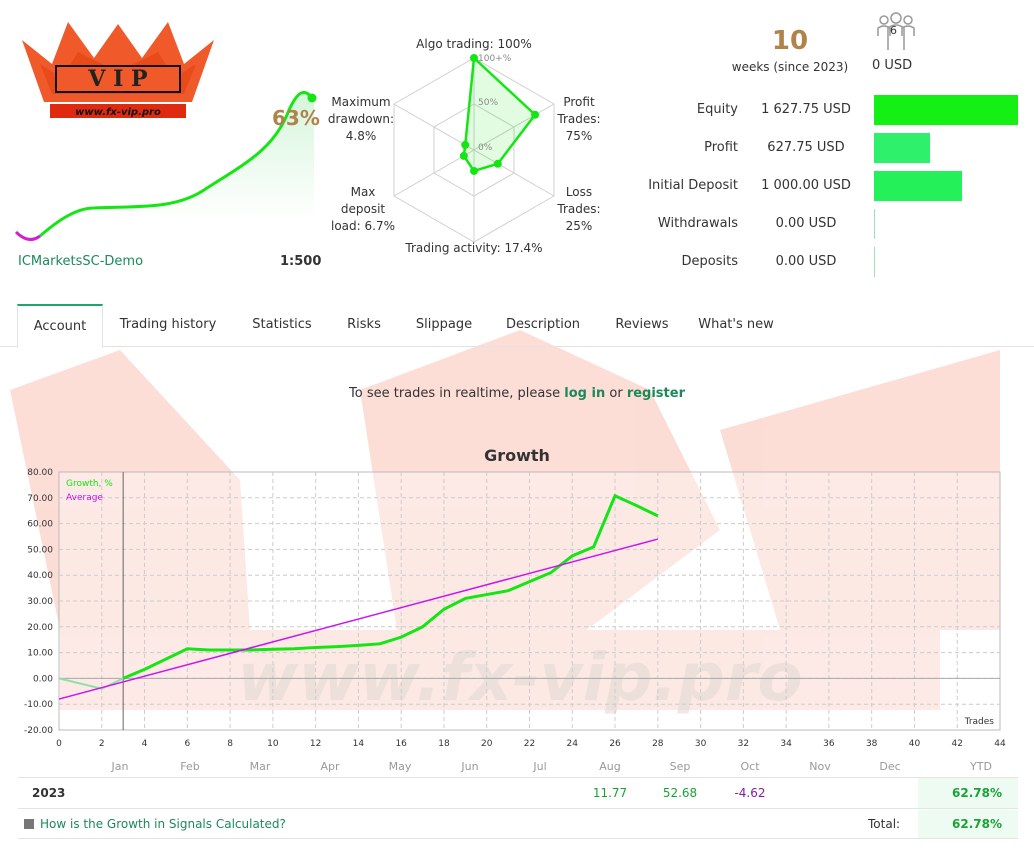  What do you see at coordinates (1000, 744) in the screenshot?
I see `x-tick-label: 44` at bounding box center [1000, 744].